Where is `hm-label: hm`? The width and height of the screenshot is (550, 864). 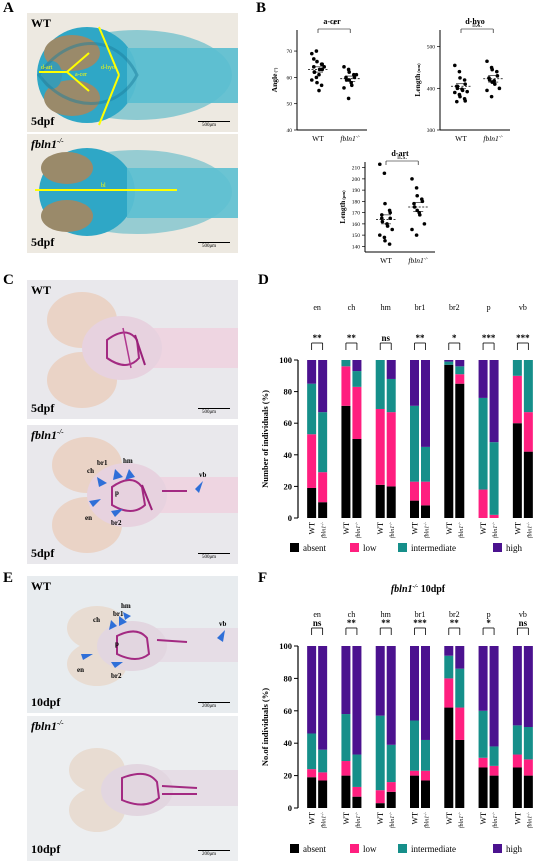
hm-label: hm is located at coordinates (126, 606).